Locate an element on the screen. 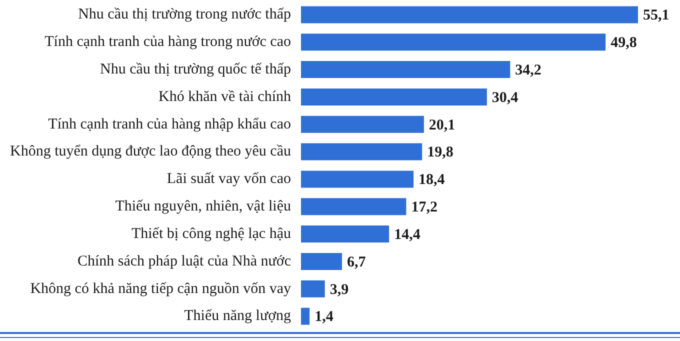  y-tick-label: Khó khăn về tài chính is located at coordinates (225, 96).